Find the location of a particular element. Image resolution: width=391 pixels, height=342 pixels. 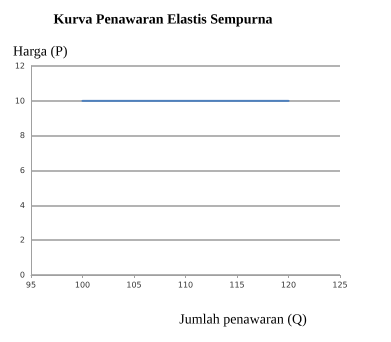

y-tick-label: 12 is located at coordinates (19, 66).